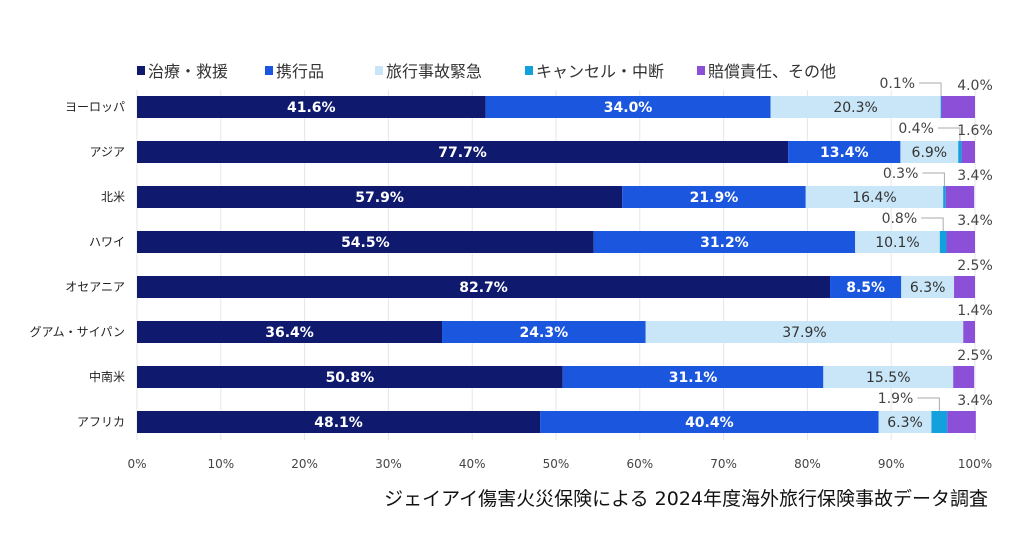  What do you see at coordinates (975, 464) in the screenshot?
I see `x-tick-label: 100%` at bounding box center [975, 464].